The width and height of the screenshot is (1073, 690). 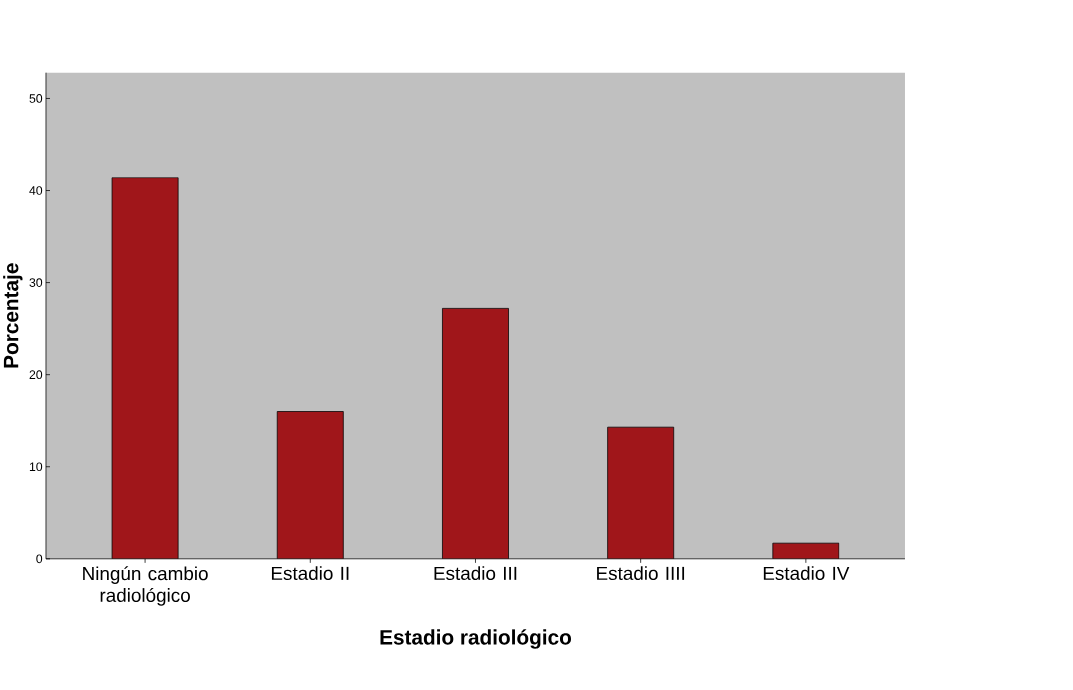 I want to click on x-tick-label: Estadio IIII, so click(x=641, y=573).